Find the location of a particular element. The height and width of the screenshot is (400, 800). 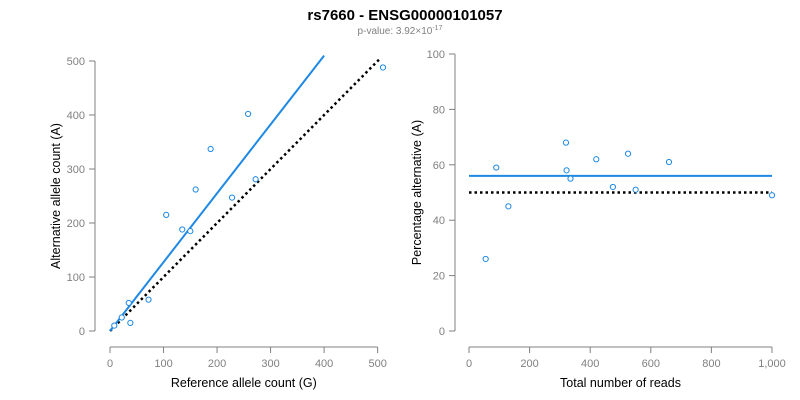

left-y-tick-label: 100 is located at coordinates (76, 278).